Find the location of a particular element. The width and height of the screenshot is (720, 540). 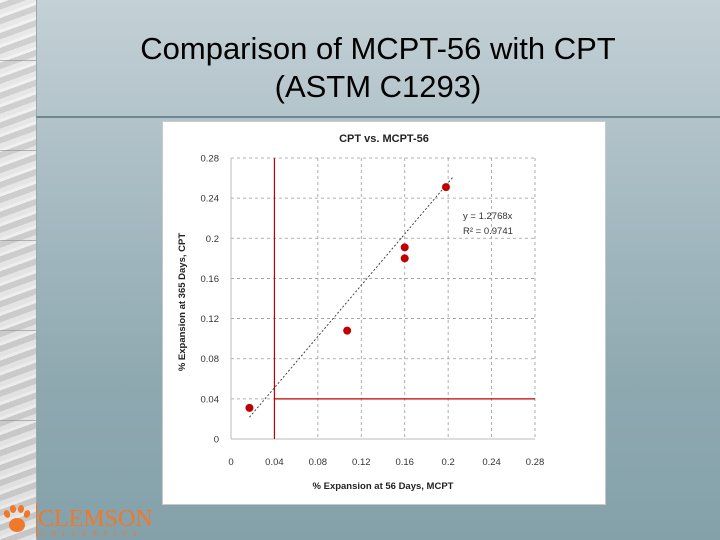

clemson-logo is located at coordinates (20, 520).